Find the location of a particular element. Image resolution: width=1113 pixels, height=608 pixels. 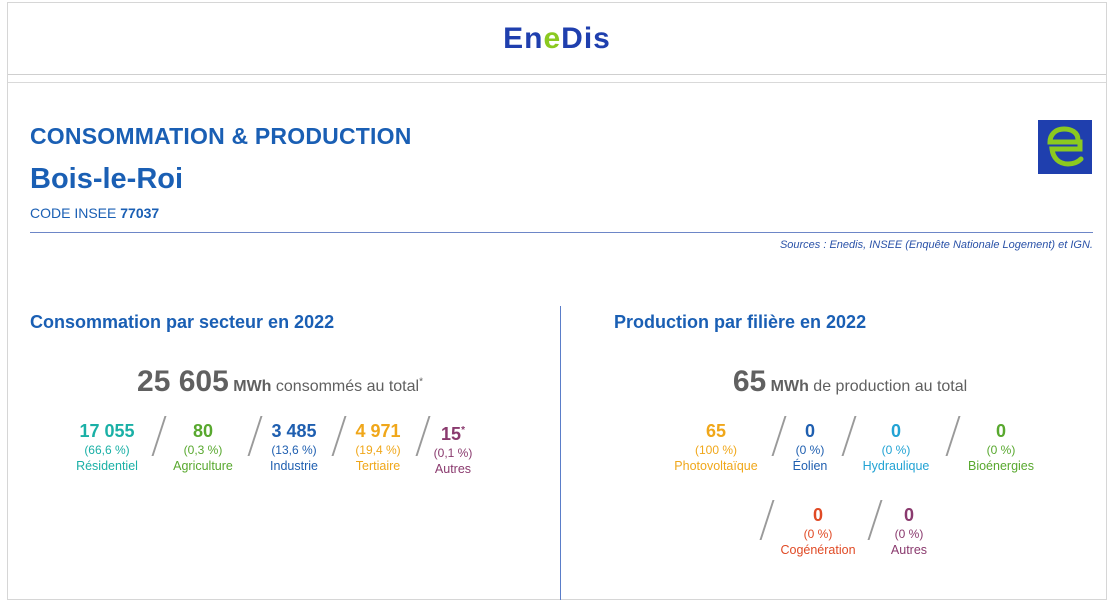

header-rule is located at coordinates (561, 232).